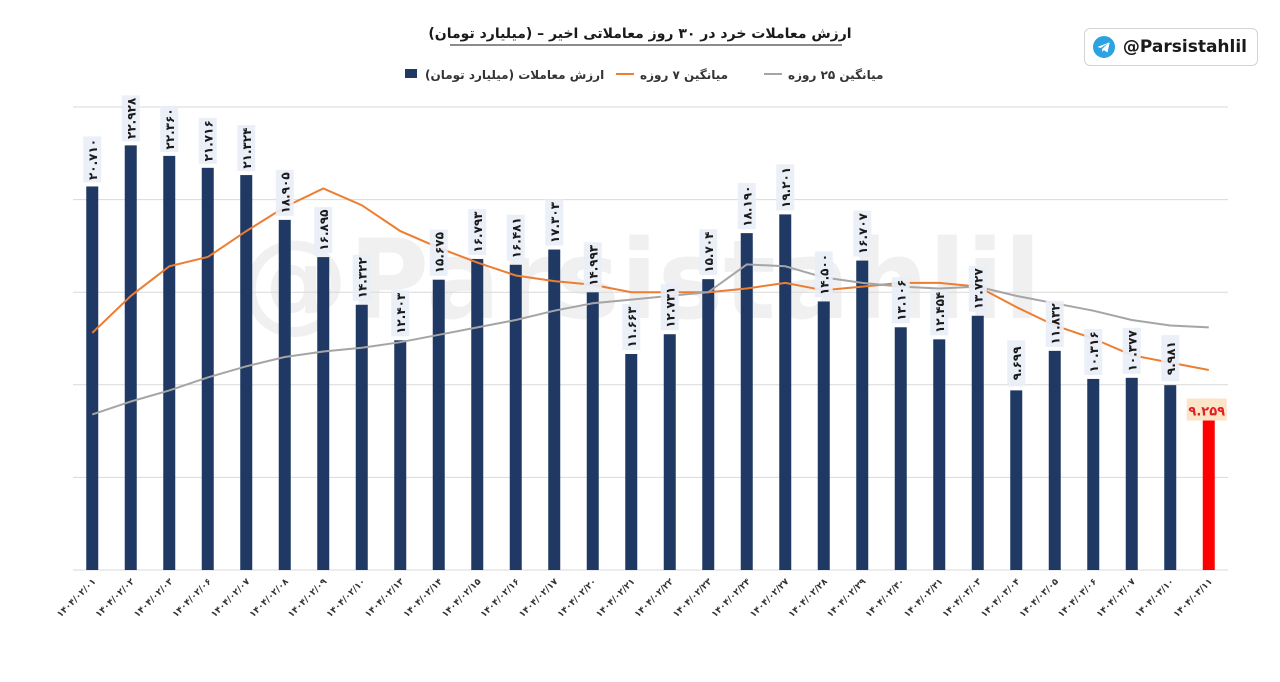 The image size is (1280, 682). I want to click on data-label: ۲۱.۷۱۶, so click(207, 140).